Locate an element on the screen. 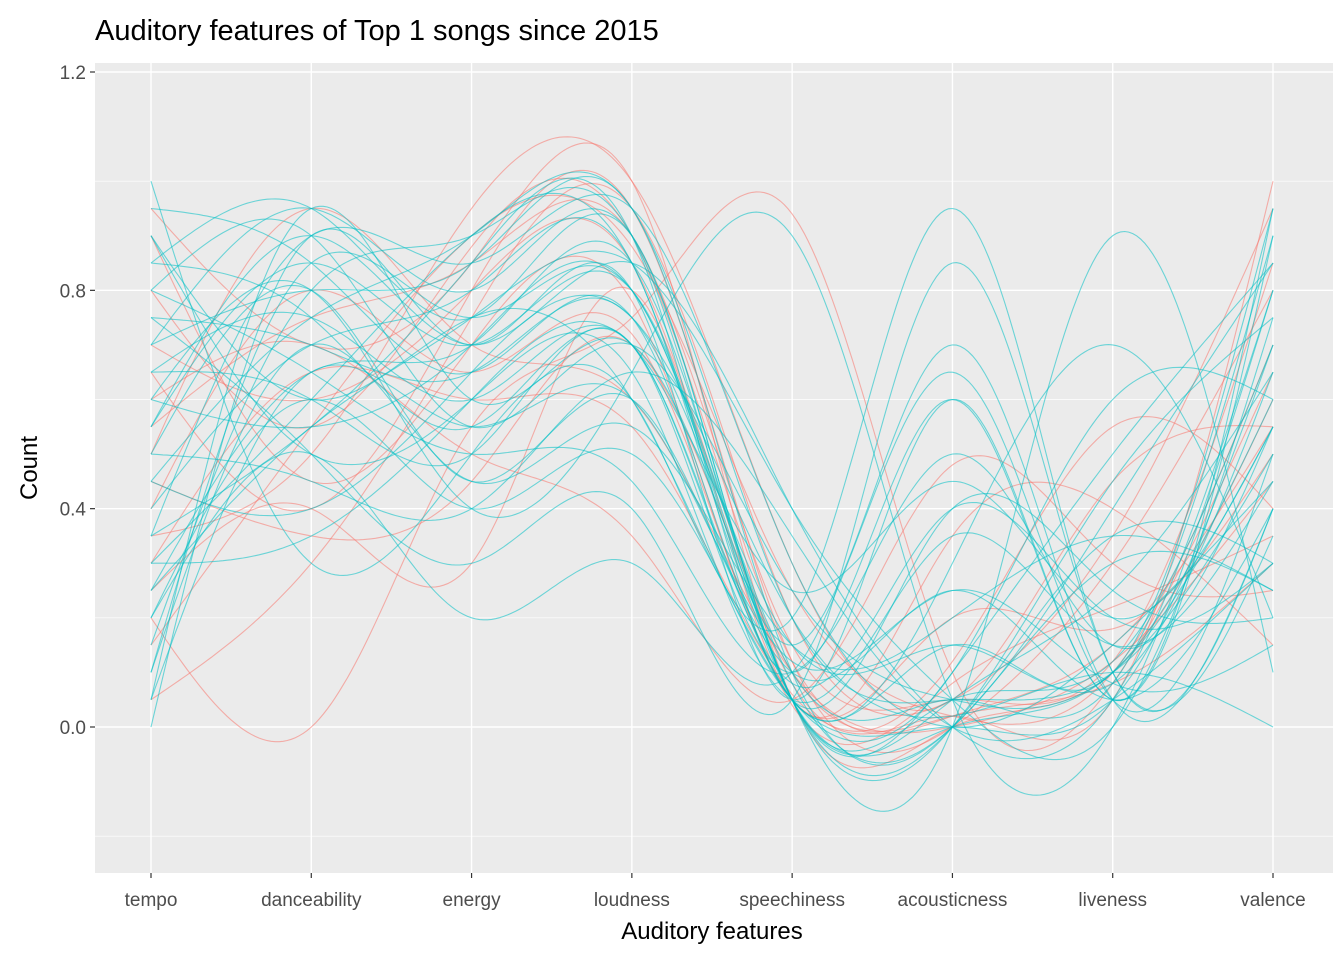  y-tick-label: 0.0 is located at coordinates (73, 728).